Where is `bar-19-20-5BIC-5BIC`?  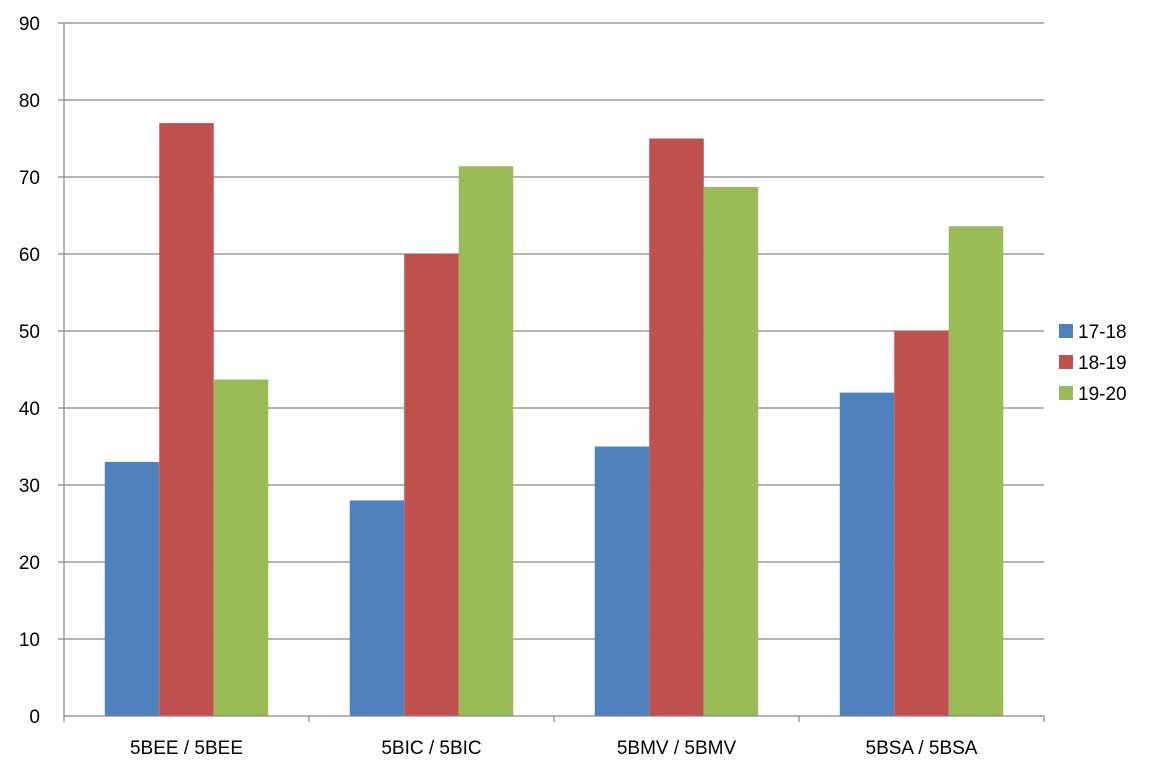 bar-19-20-5BIC-5BIC is located at coordinates (486, 441).